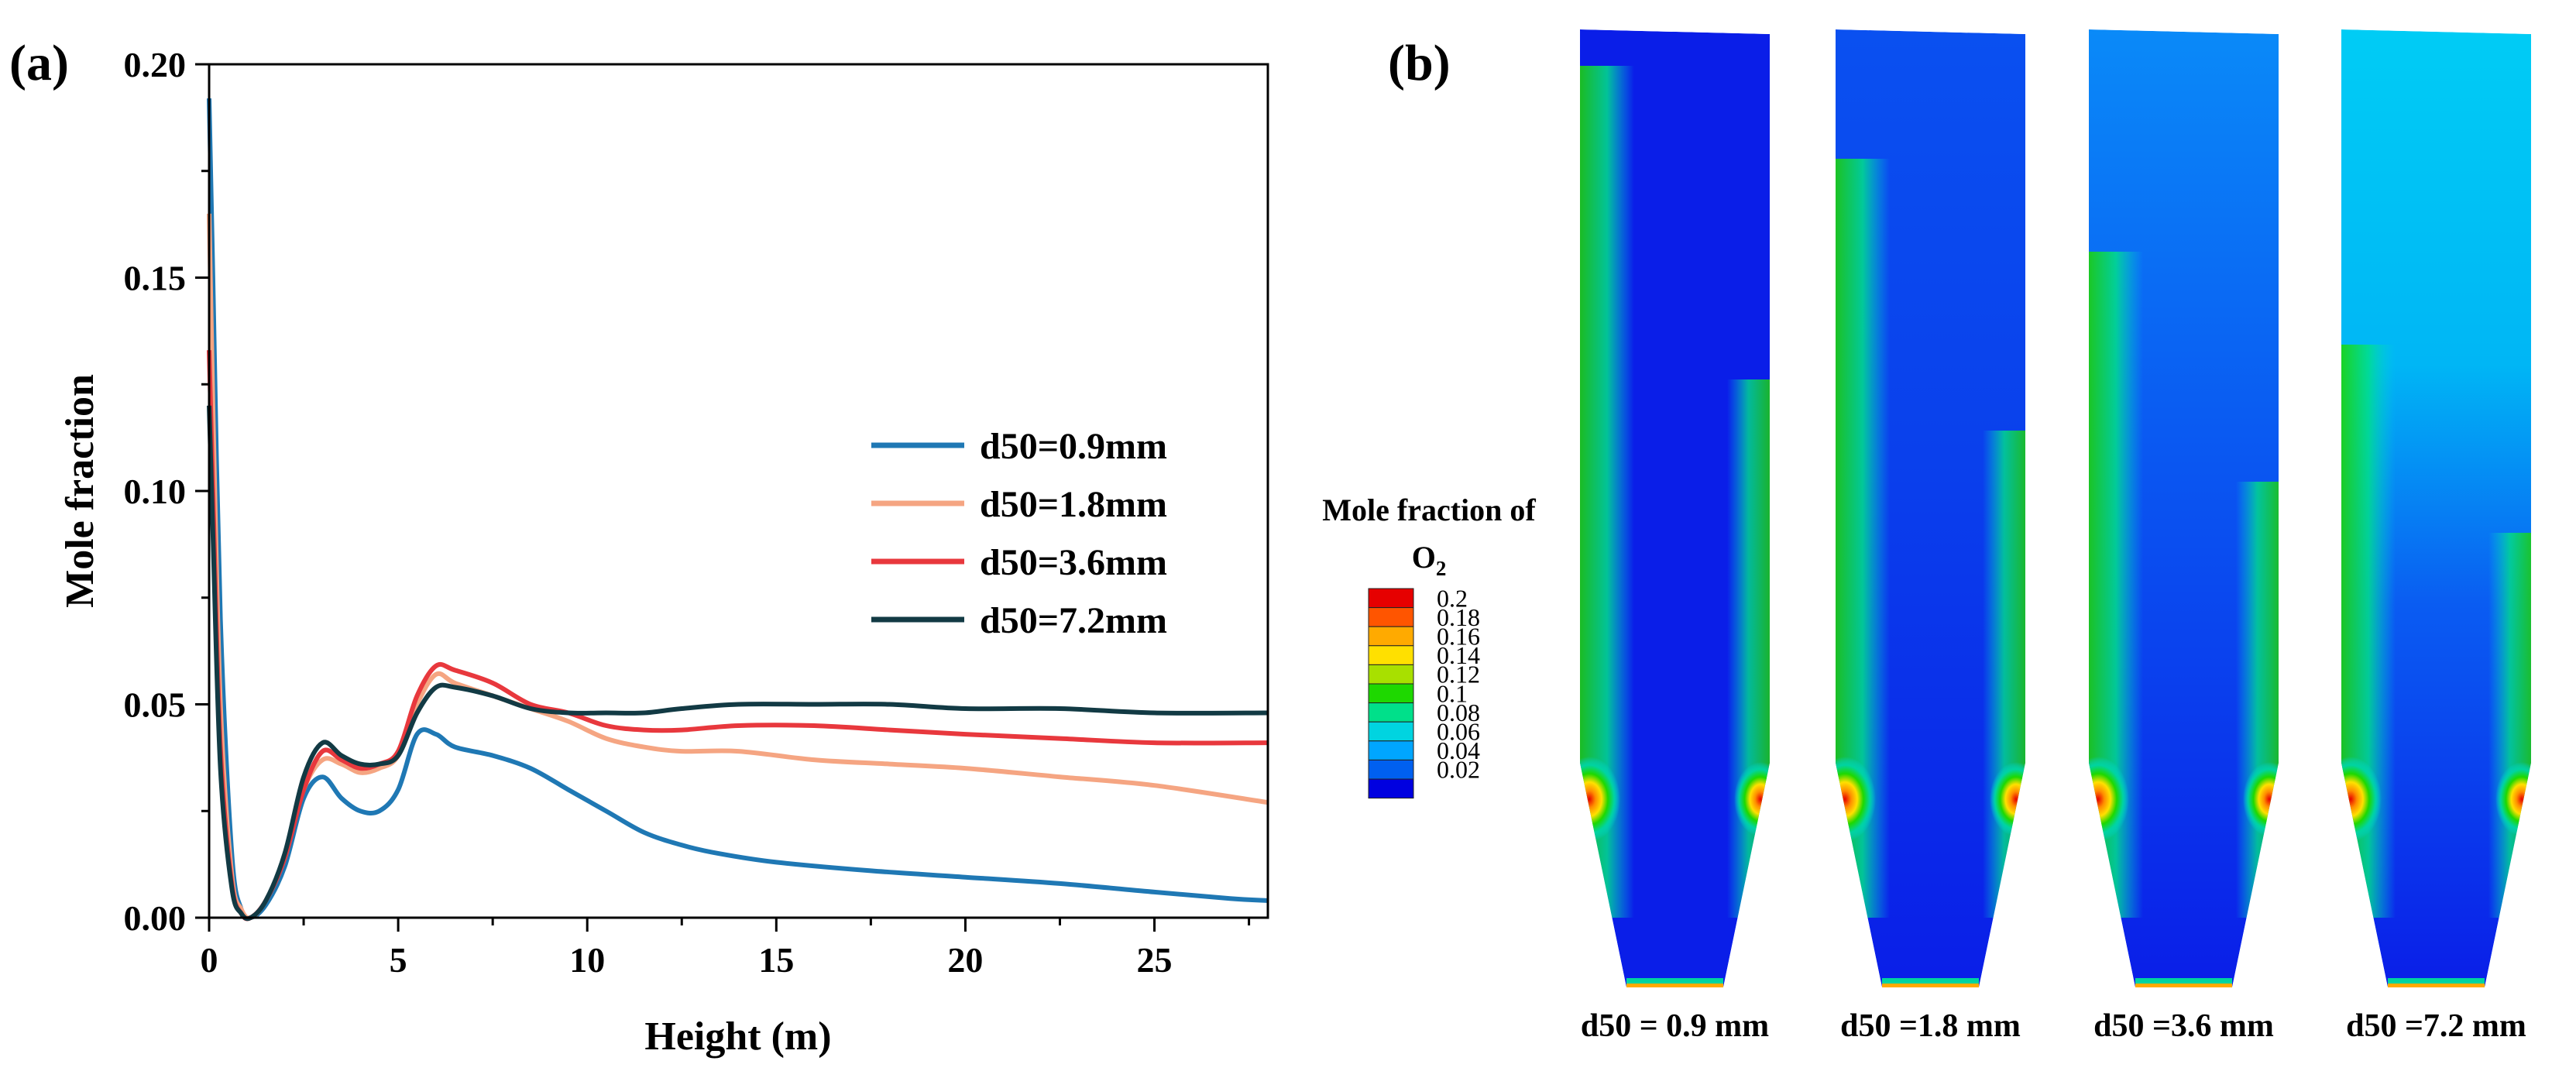 The image size is (2576, 1078). I want to click on y-tick-label: 0.05, so click(155, 705).